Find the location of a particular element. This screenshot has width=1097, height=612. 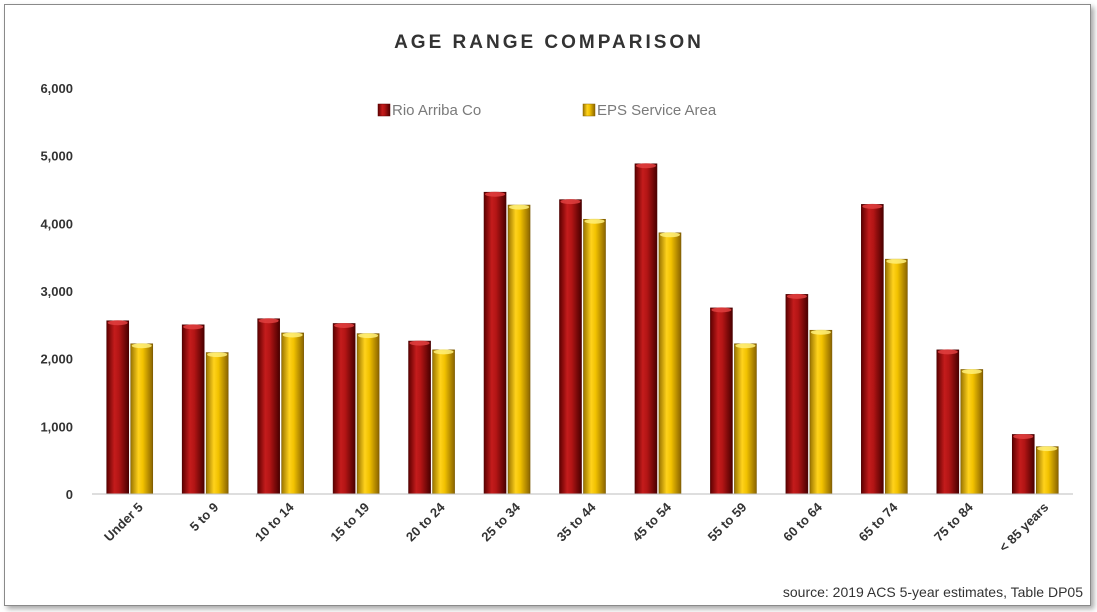

y-tick-label: 0 is located at coordinates (69, 494).